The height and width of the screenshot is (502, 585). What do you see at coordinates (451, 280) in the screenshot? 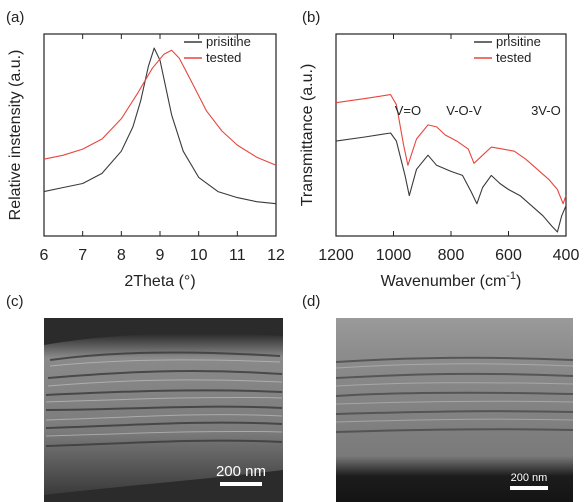
I see `x-axis-label: Wavenumber (cm-1)` at bounding box center [451, 280].